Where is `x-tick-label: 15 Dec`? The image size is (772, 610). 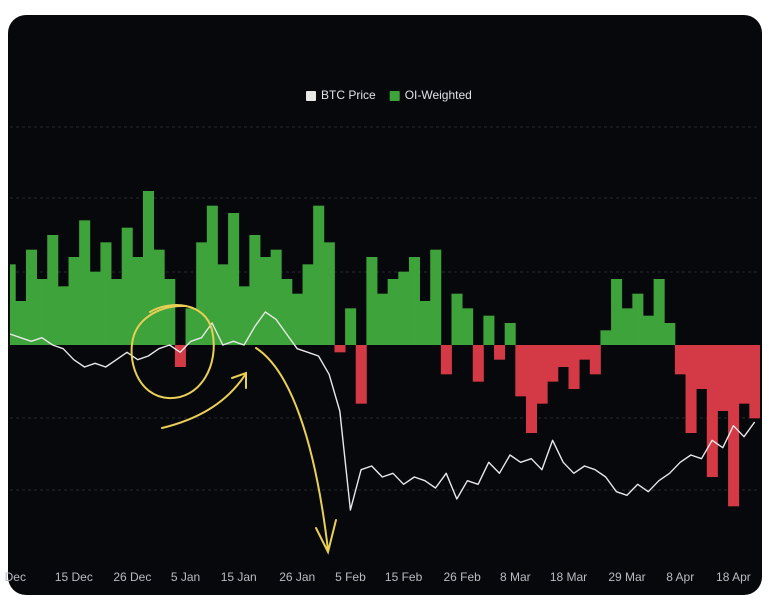
x-tick-label: 15 Dec is located at coordinates (74, 577).